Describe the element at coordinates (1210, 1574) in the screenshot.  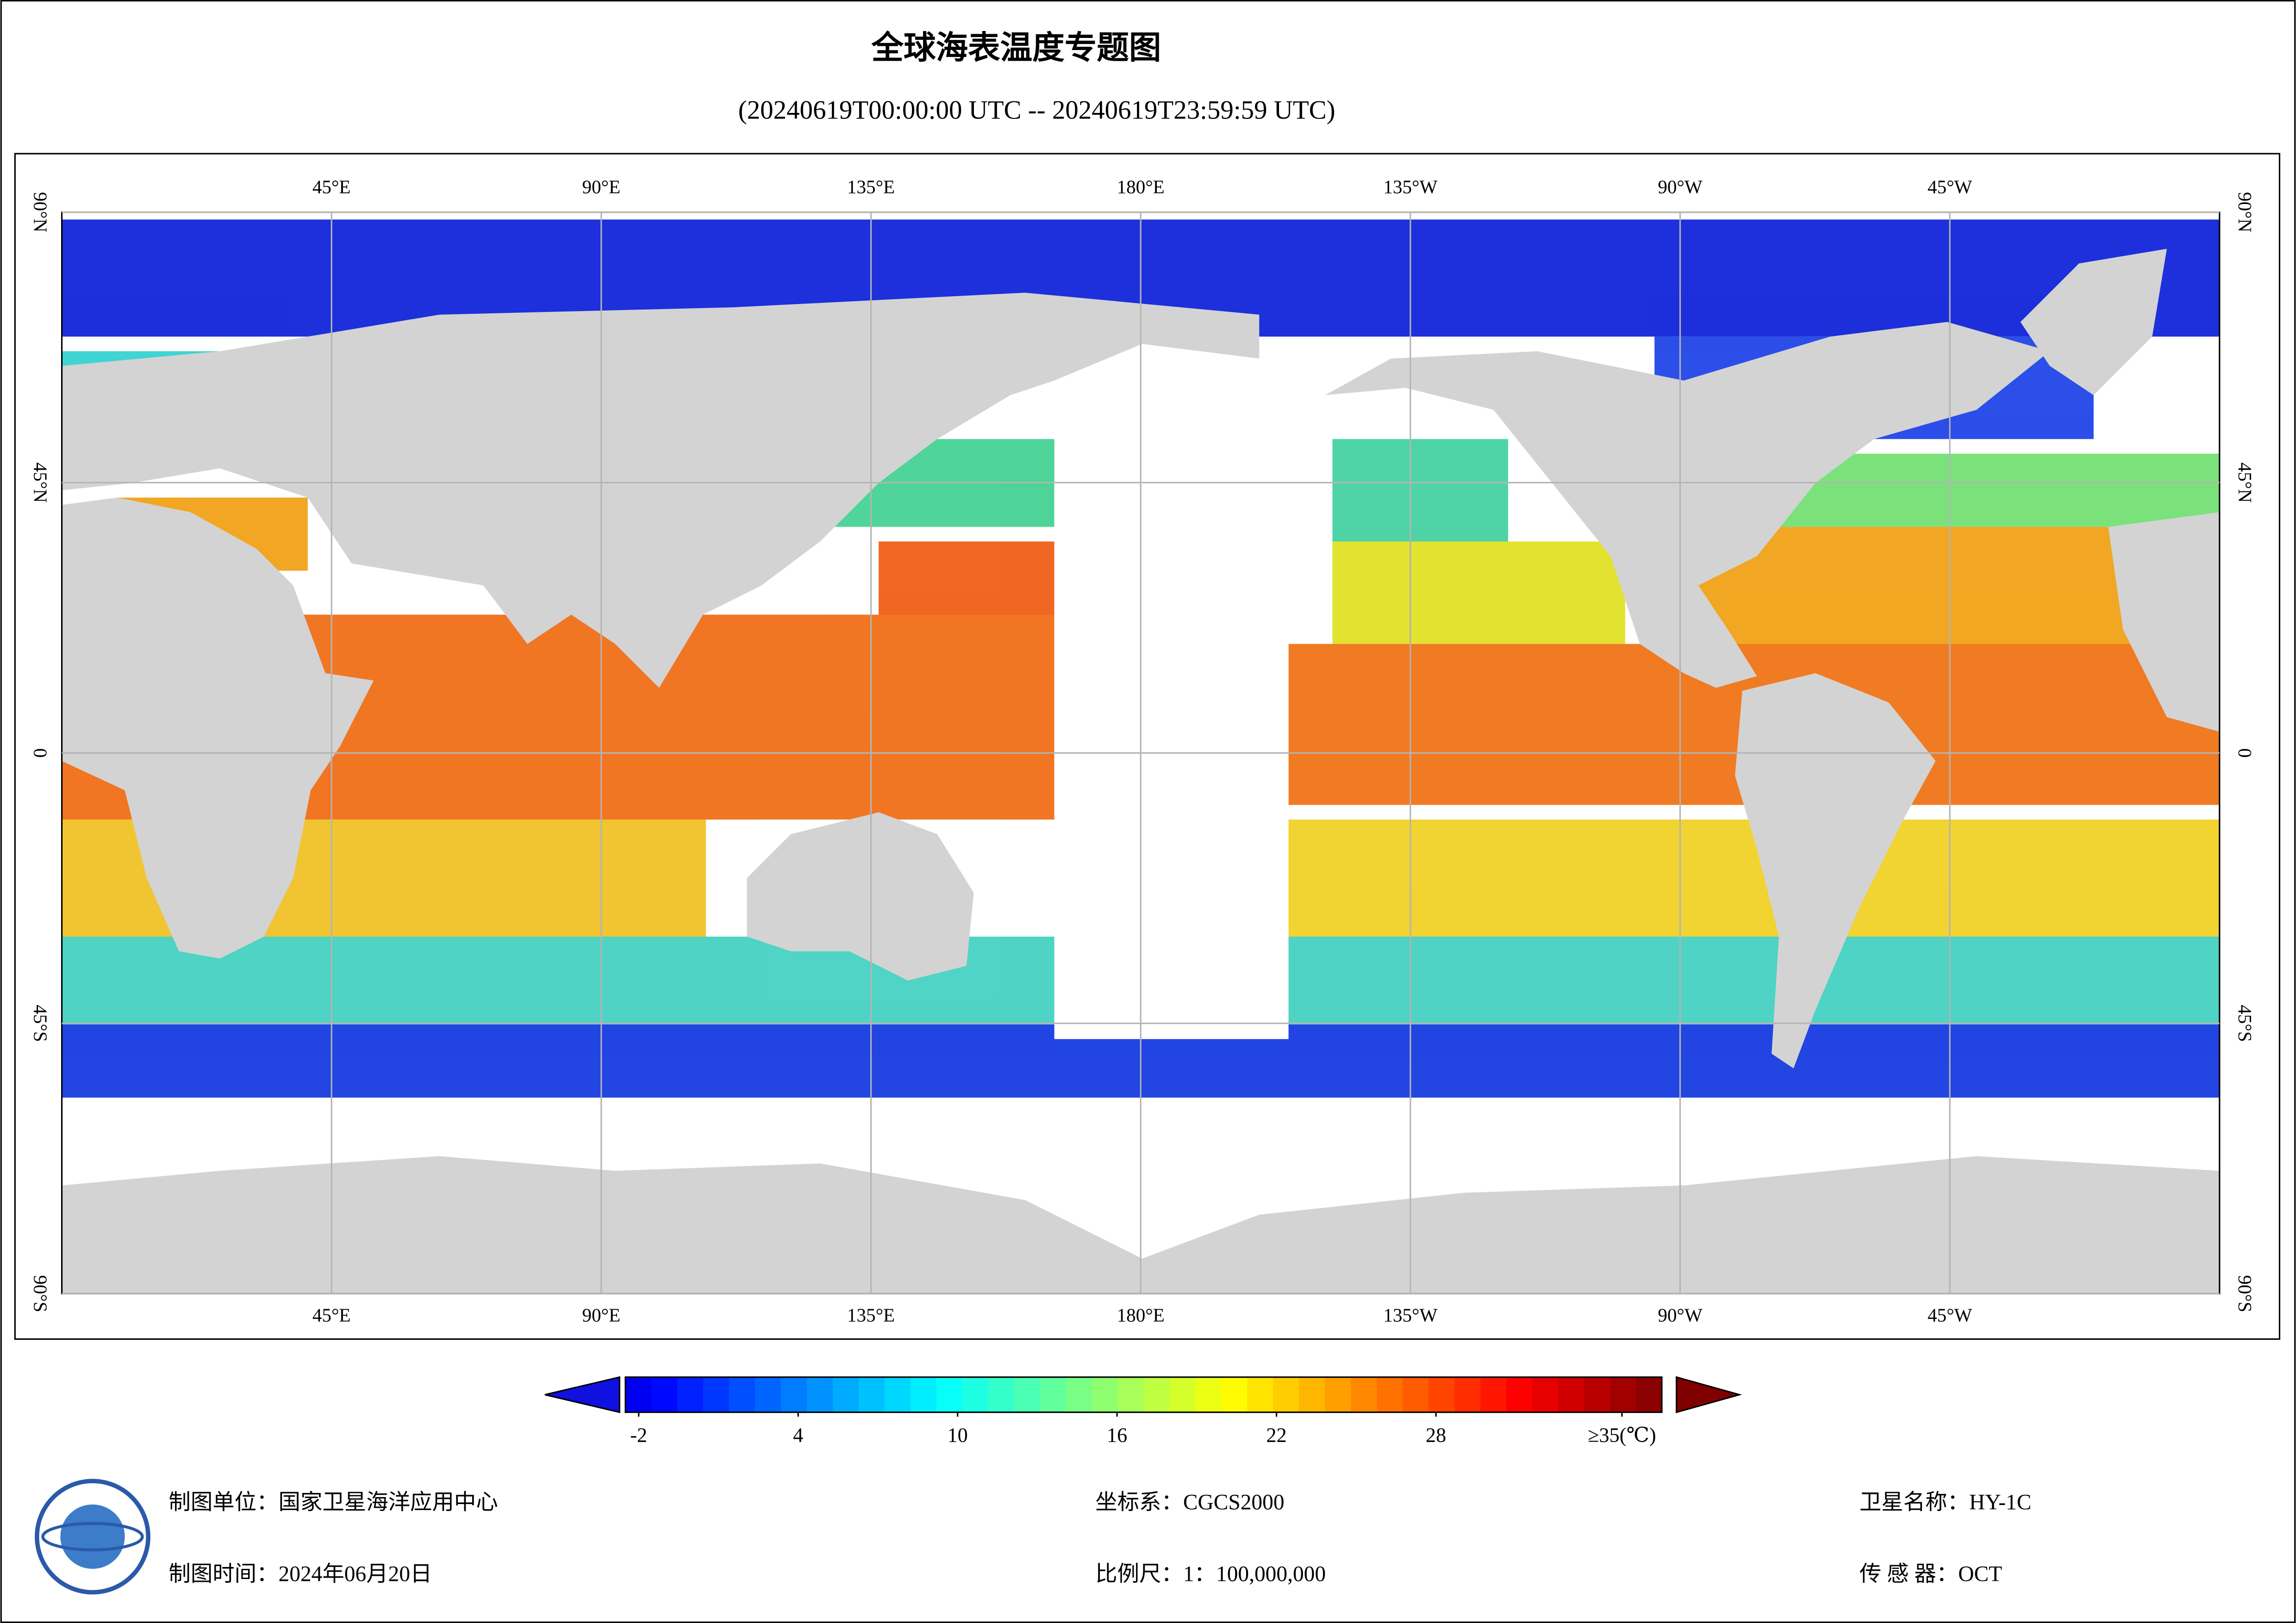
I see `footer-scale: 比例尺：1：100,000,000` at that location.